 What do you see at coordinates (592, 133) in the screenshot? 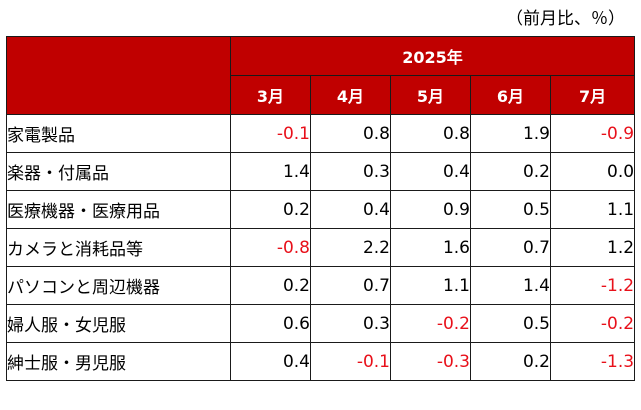
I see `cell-value: -0.9` at bounding box center [592, 133].